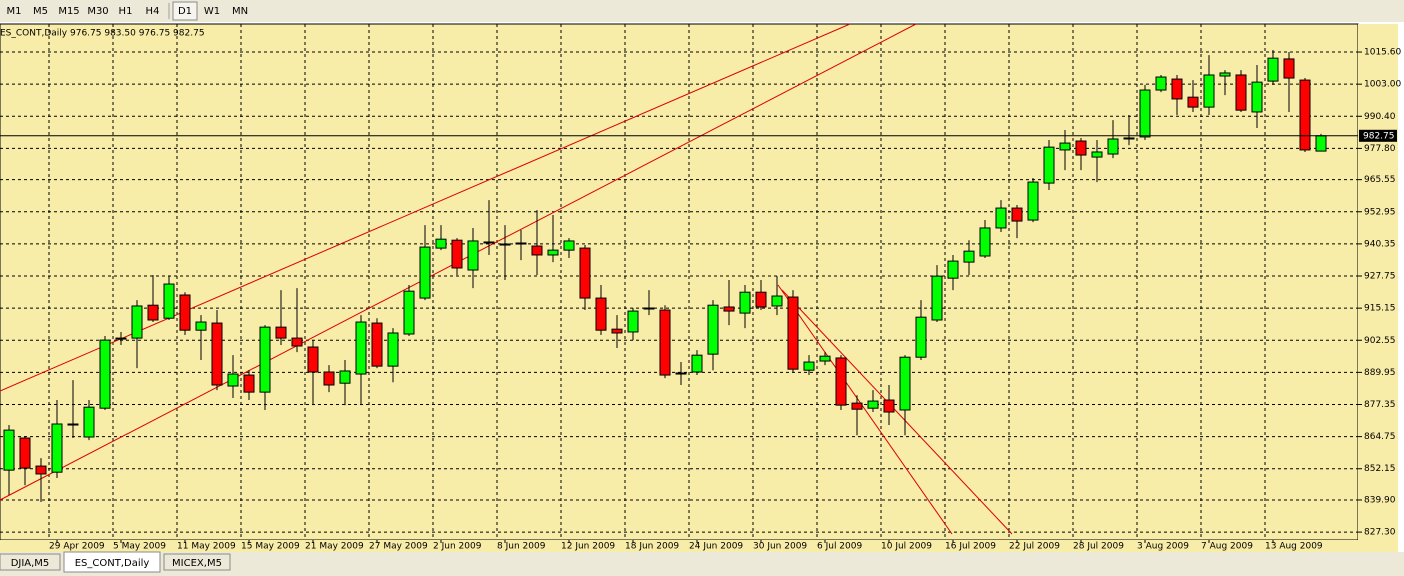 Image resolution: width=1404 pixels, height=576 pixels. I want to click on x-tick-label: 6 Jul 2009, so click(839, 547).